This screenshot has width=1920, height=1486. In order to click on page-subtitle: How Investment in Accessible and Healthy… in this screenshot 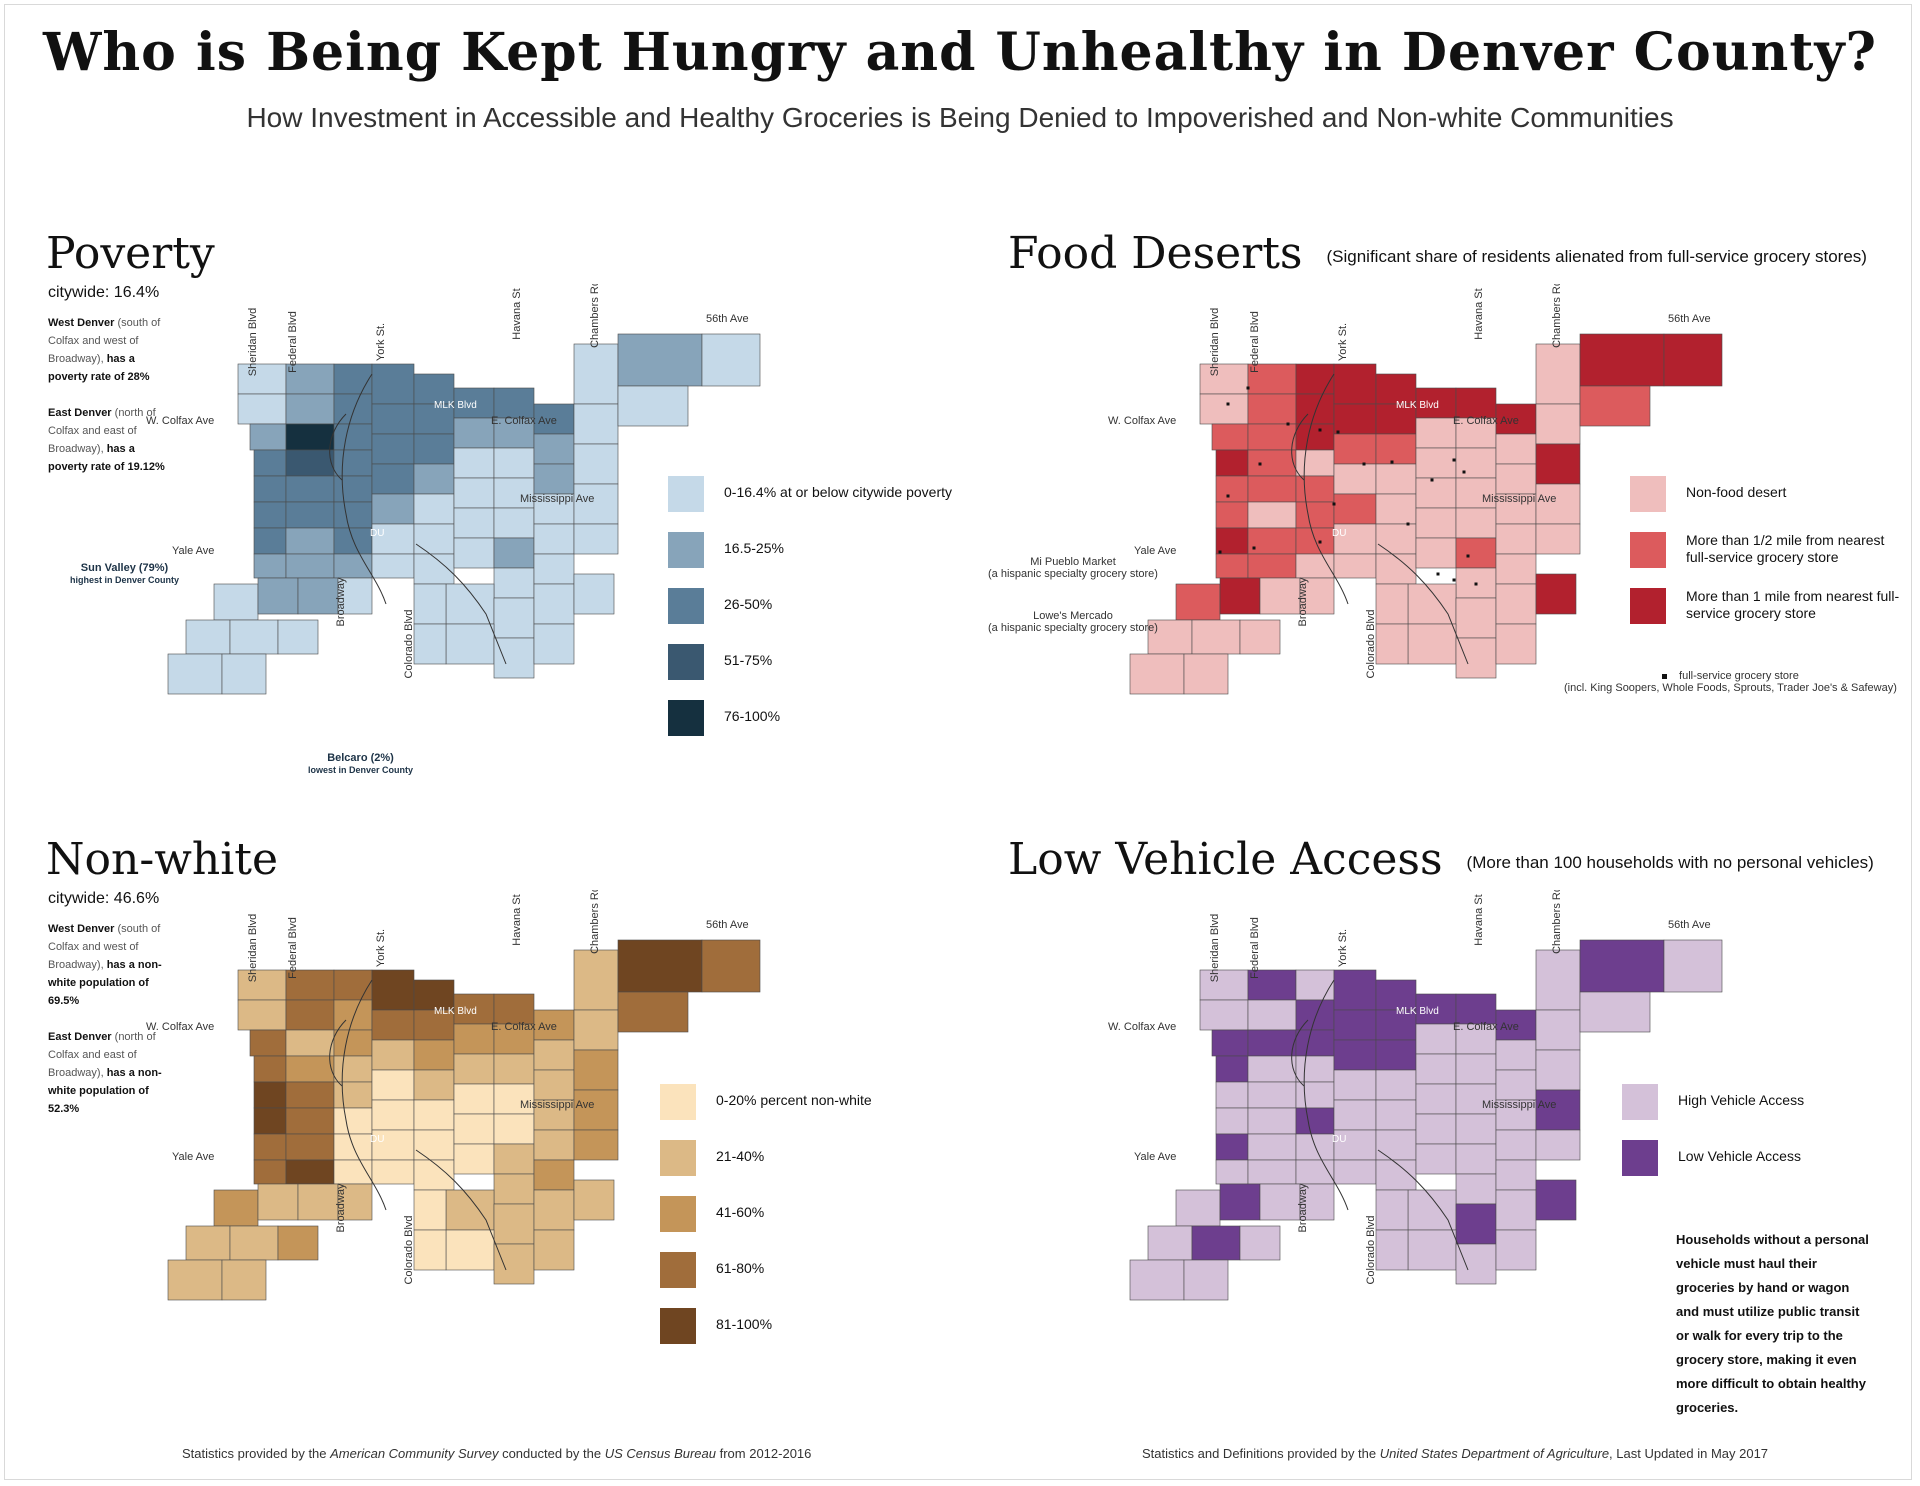, I will do `click(960, 117)`.